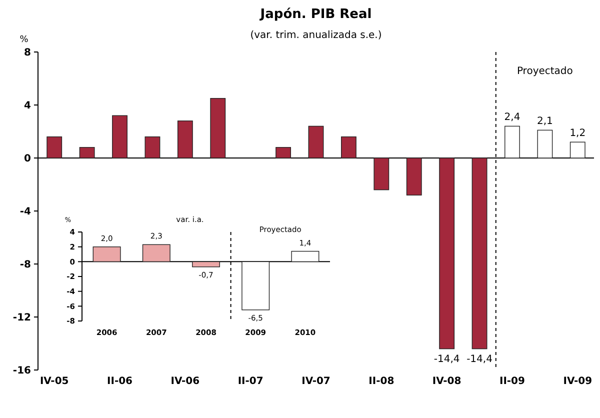 The width and height of the screenshot is (600, 418). What do you see at coordinates (512, 381) in the screenshot?
I see `x-tick-label: II-09` at bounding box center [512, 381].